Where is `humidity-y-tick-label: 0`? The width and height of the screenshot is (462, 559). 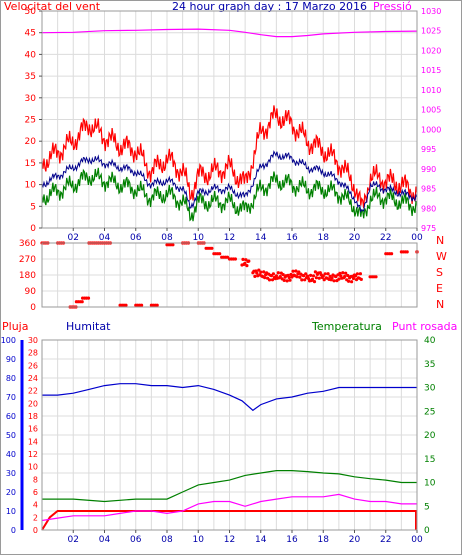 humidity-y-tick-label: 0 is located at coordinates (13, 530).